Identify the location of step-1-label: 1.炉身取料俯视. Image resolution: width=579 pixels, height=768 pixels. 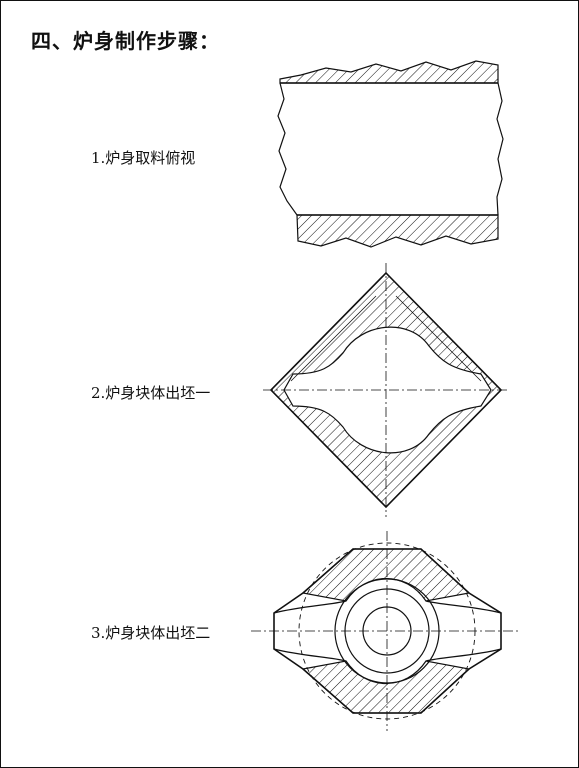
(143, 158).